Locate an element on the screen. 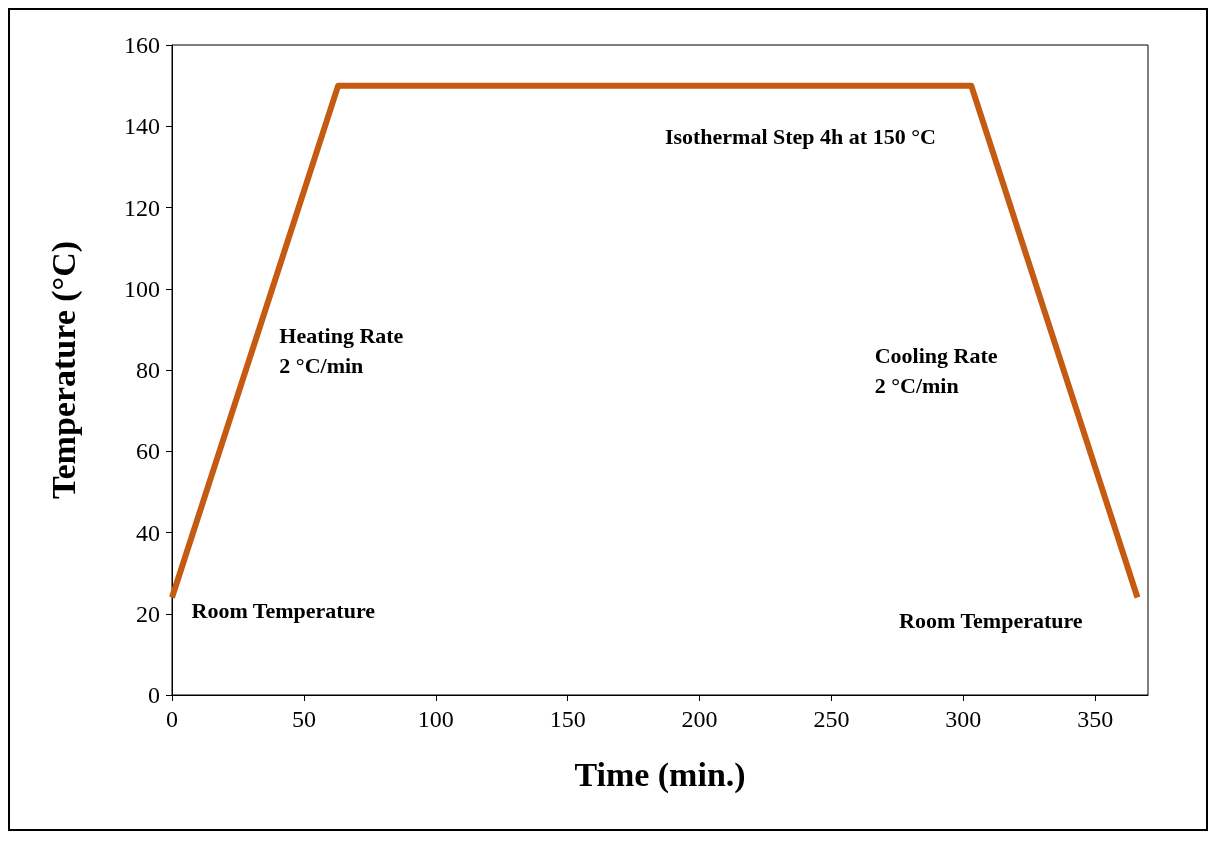  y-tick-label: 100 is located at coordinates (142, 288).